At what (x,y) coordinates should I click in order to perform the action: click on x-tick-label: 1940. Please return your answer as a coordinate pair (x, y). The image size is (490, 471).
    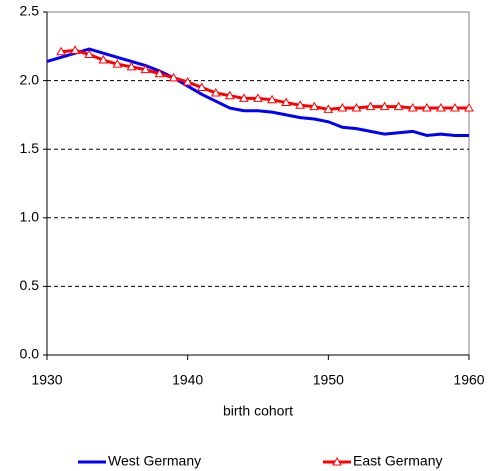
    Looking at the image, I should click on (187, 380).